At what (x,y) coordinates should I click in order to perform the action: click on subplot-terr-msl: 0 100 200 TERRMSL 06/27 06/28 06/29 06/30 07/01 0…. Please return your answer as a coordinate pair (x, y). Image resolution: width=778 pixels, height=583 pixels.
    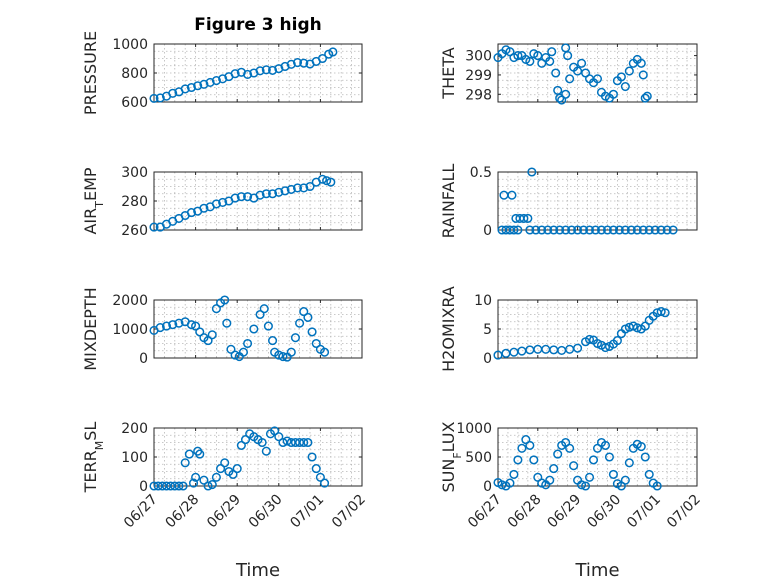
    Looking at the image, I should click on (225, 501).